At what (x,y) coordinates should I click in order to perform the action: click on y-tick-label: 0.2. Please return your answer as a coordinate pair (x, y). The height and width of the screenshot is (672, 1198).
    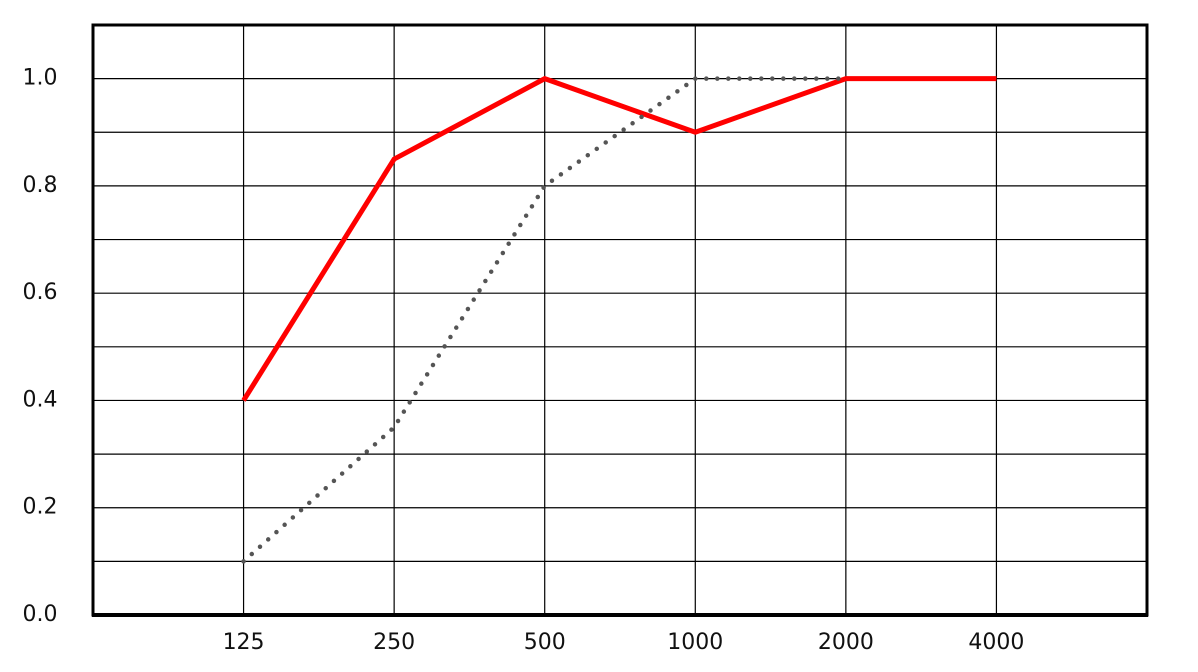
    Looking at the image, I should click on (40, 507).